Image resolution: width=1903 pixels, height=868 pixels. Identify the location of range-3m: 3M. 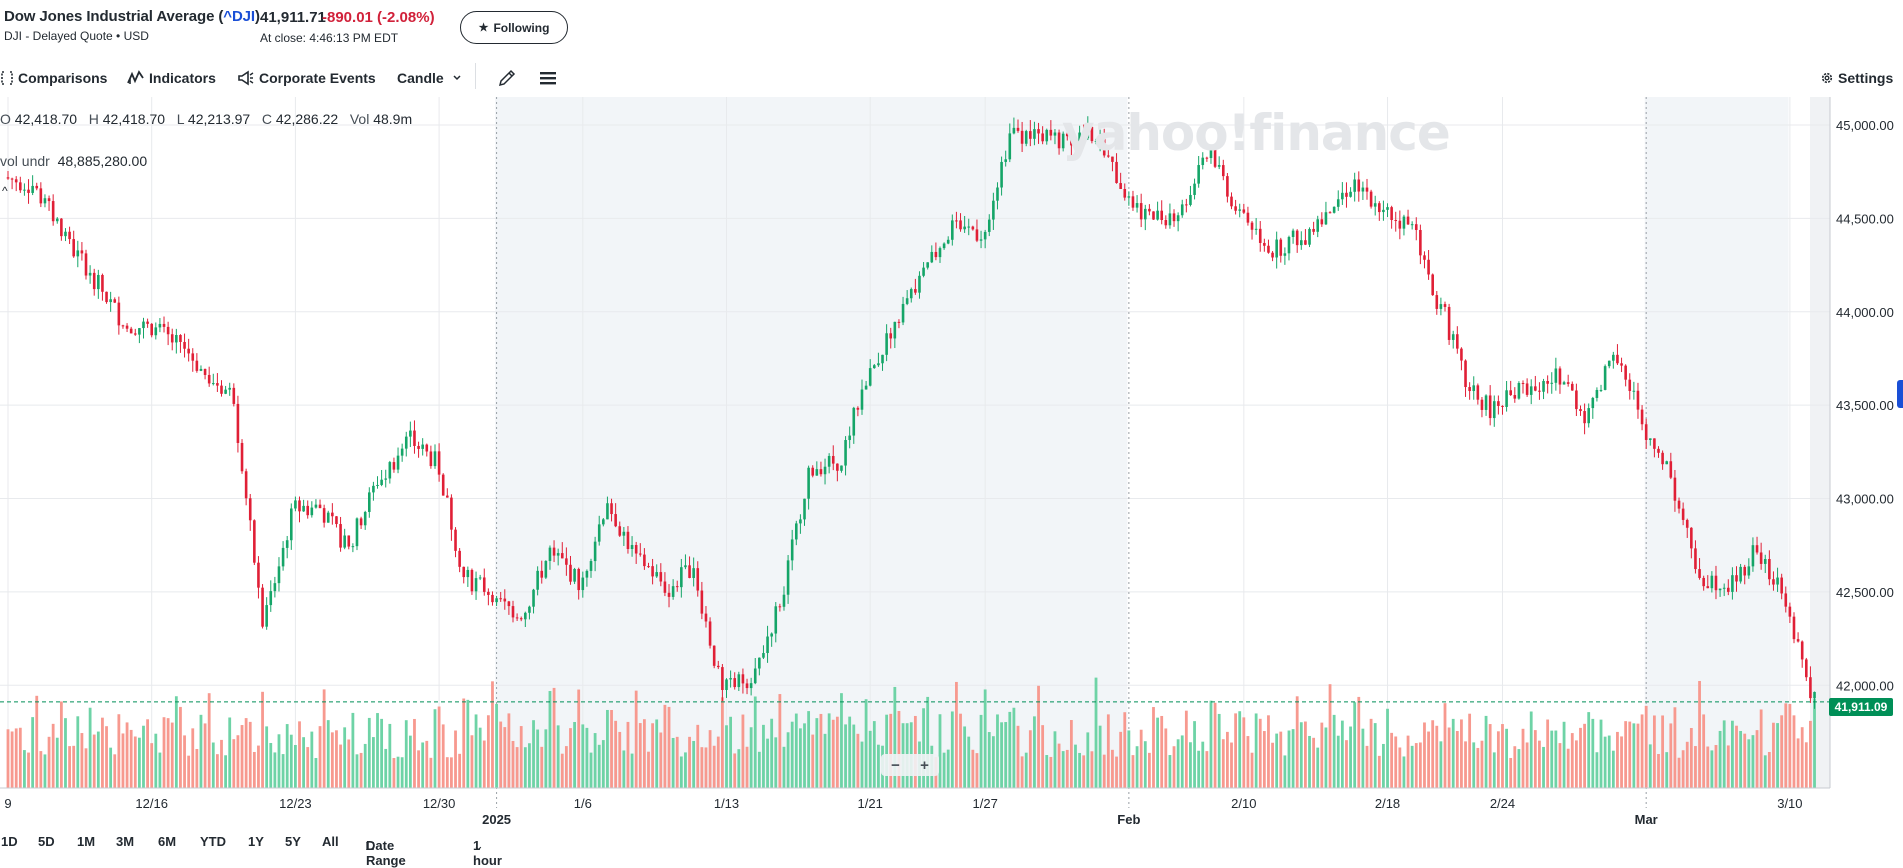
(125, 841).